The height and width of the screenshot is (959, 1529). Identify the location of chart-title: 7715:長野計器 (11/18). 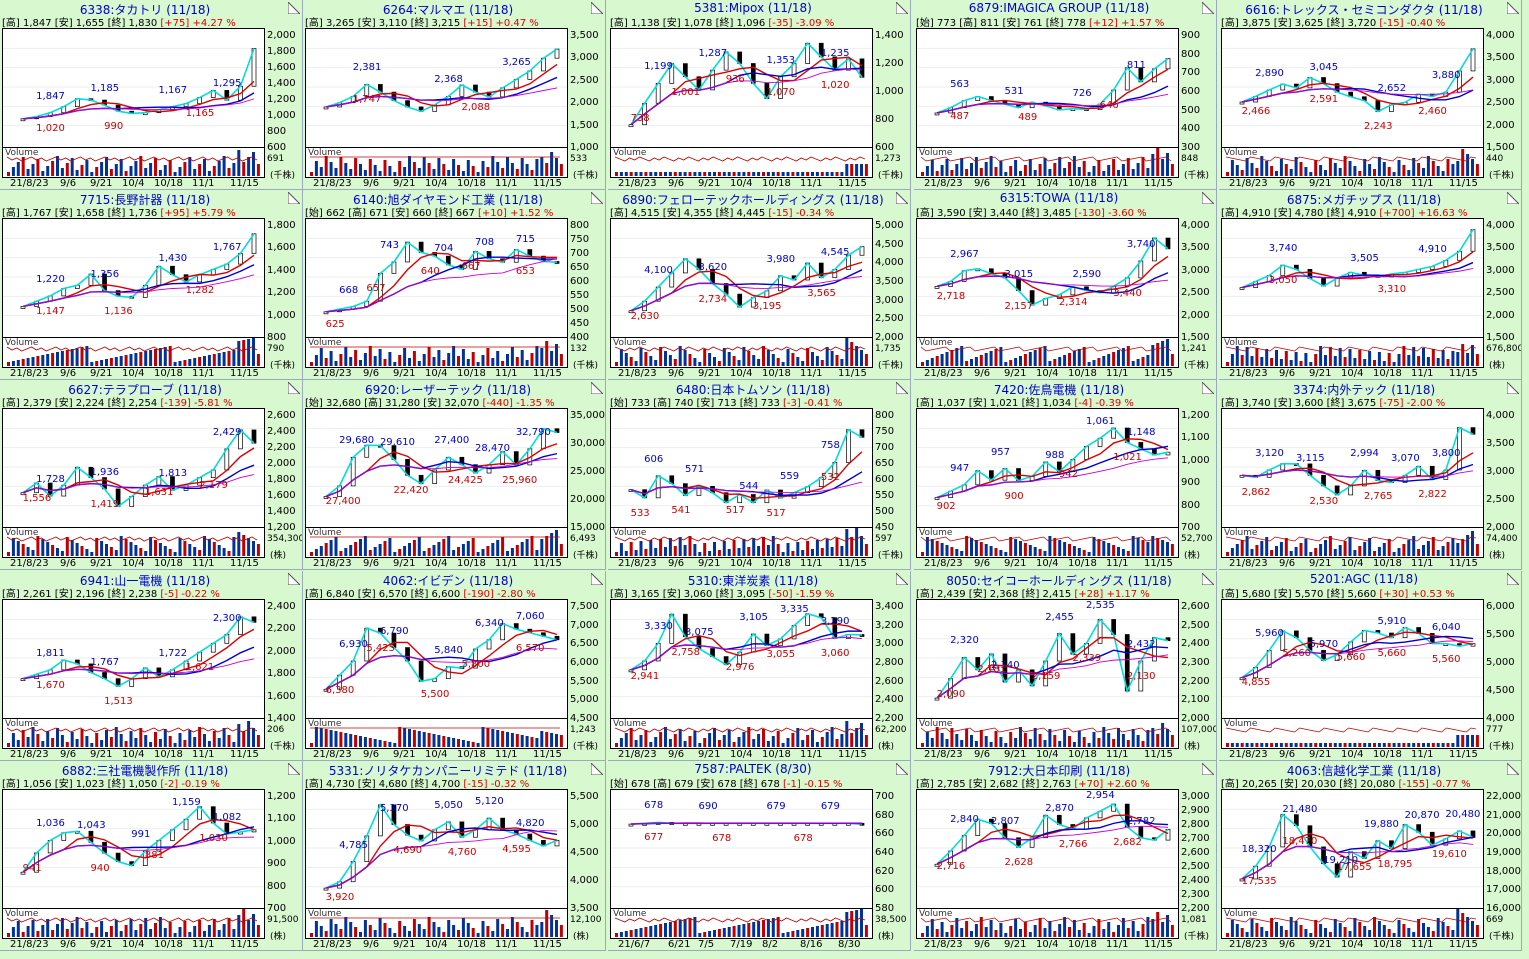
(145, 200).